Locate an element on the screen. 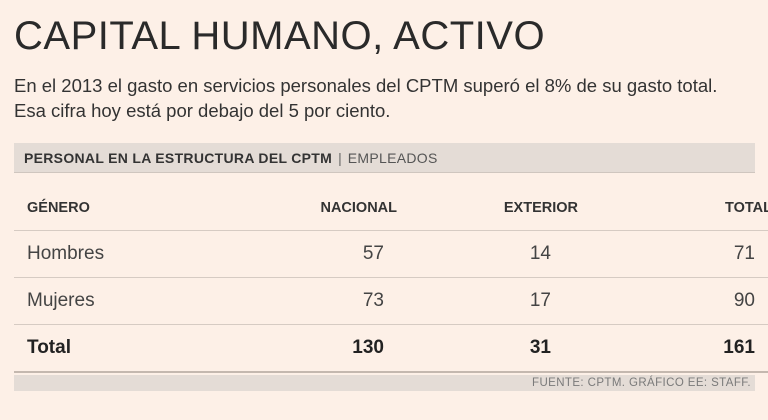 Image resolution: width=768 pixels, height=420 pixels. cell-nacional: 73 is located at coordinates (307, 301).